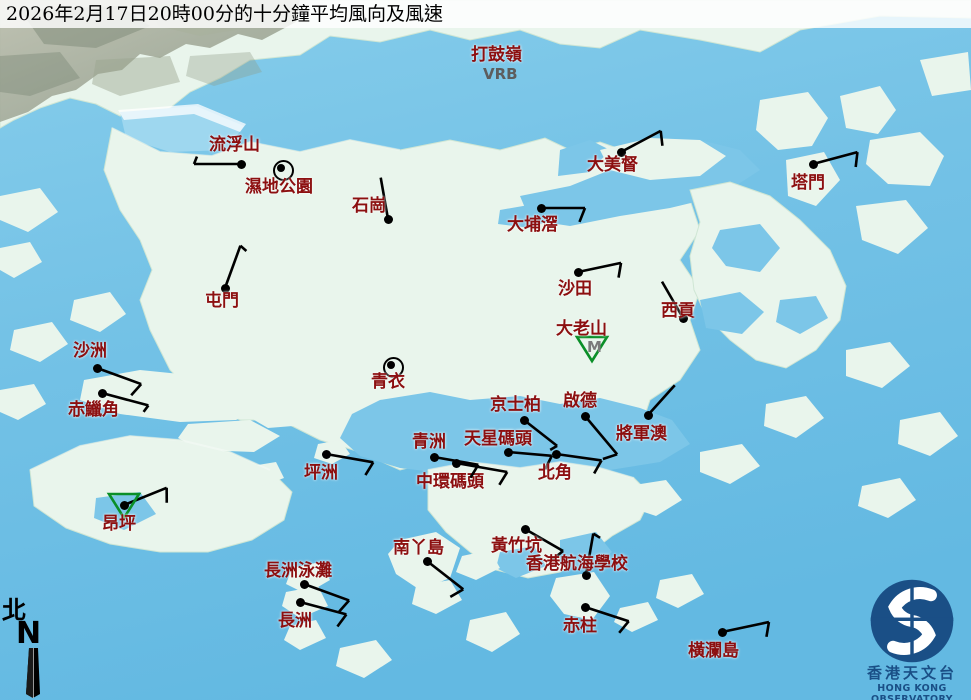 The height and width of the screenshot is (700, 971). I want to click on hko-logo-cn: 香港天文台, so click(911, 673).